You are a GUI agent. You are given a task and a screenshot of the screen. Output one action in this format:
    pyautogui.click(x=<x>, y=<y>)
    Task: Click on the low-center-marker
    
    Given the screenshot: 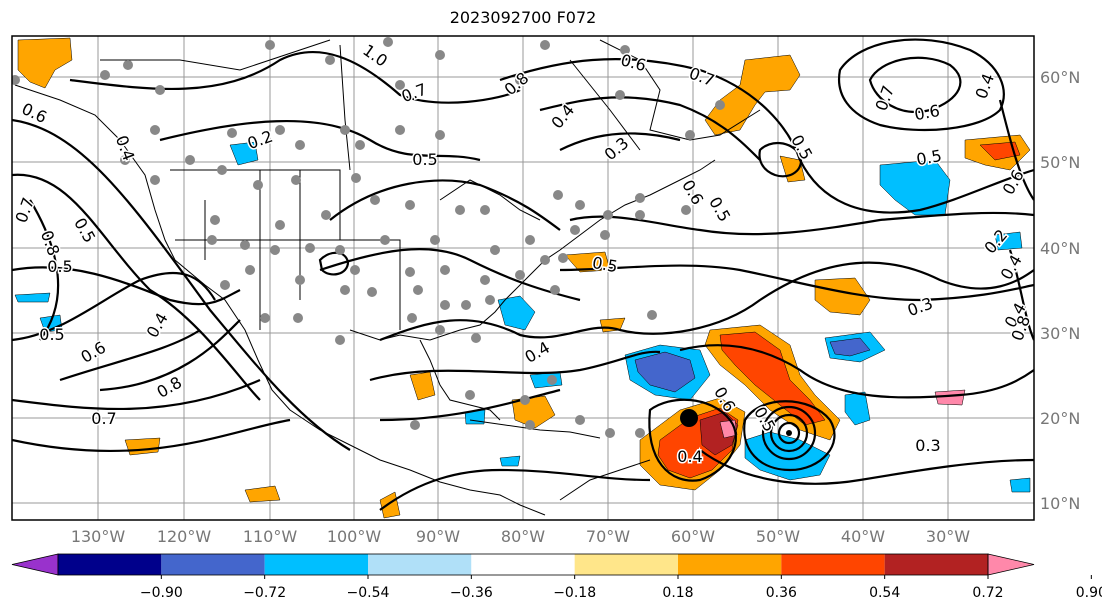 What is the action you would take?
    pyautogui.click(x=789, y=433)
    